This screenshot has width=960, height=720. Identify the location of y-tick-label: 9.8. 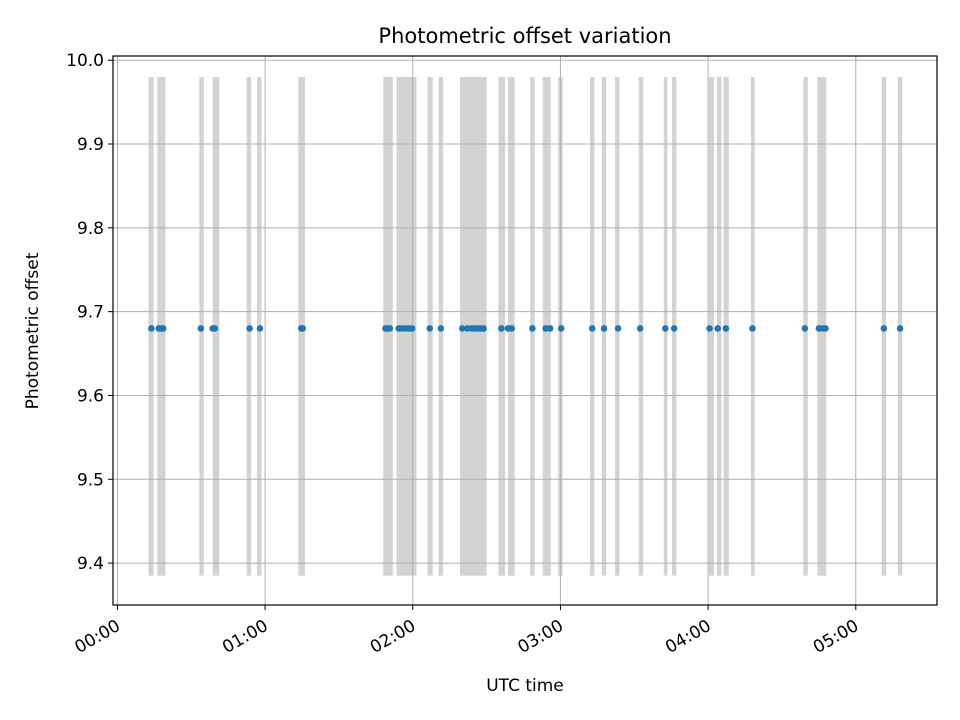
(90, 229).